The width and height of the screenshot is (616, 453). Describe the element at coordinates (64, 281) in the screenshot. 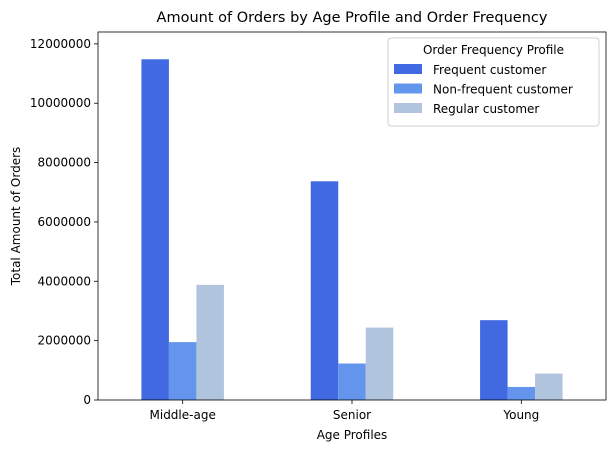

I see `y-tick-label: 4000000` at that location.